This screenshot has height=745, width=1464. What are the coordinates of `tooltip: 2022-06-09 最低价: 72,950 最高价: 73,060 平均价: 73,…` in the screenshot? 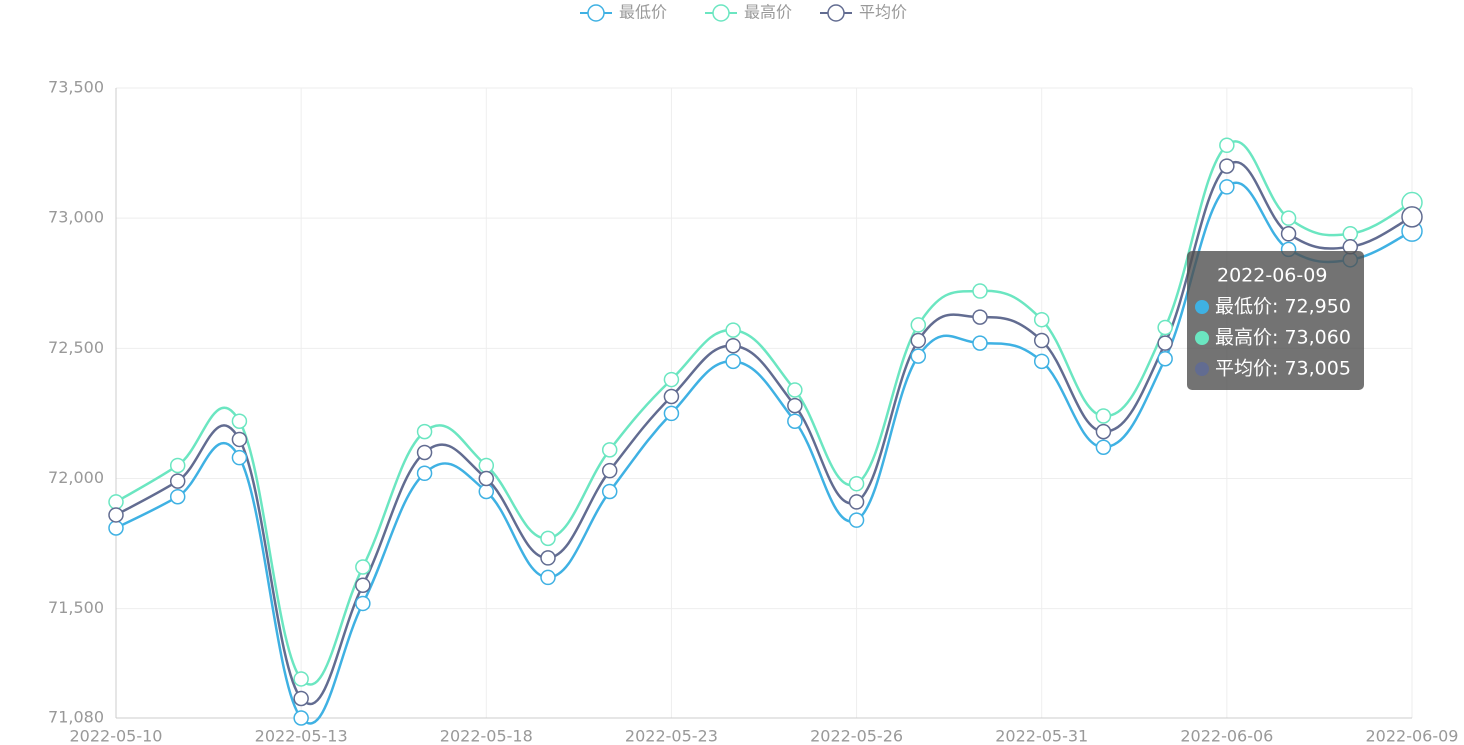 It's located at (1275, 320).